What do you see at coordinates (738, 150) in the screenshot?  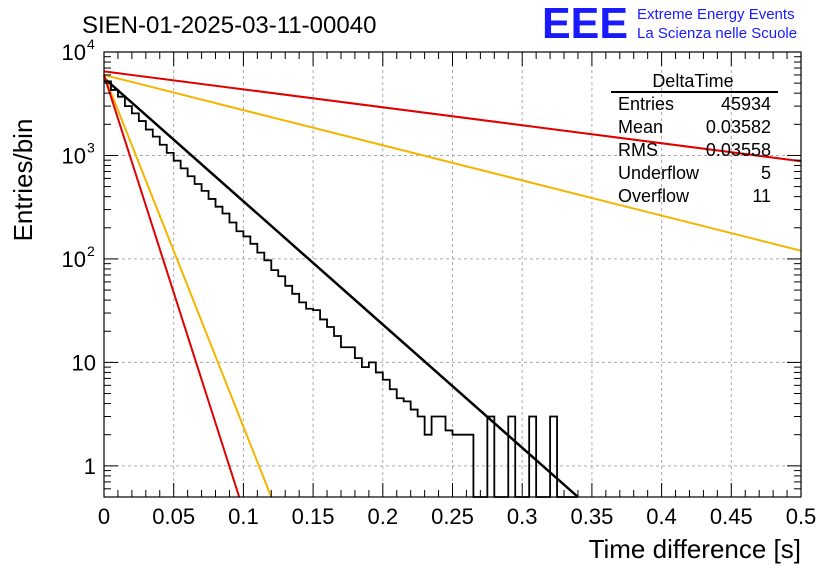 I see `stats-row-value: 0.03558` at bounding box center [738, 150].